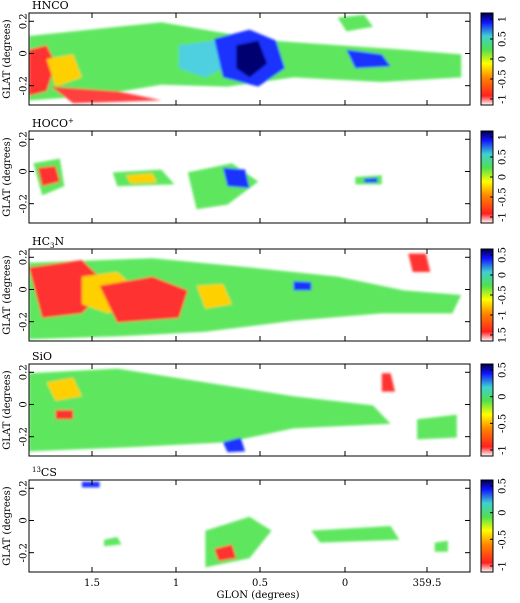 Image resolution: width=520 pixels, height=603 pixels. Describe the element at coordinates (92, 583) in the screenshot. I see `x-tick-label: 1.5` at that location.